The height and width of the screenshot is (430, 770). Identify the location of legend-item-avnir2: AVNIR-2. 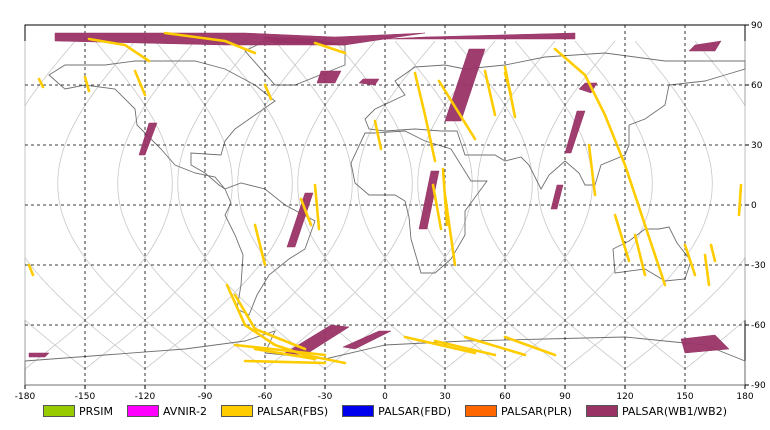
(166, 411).